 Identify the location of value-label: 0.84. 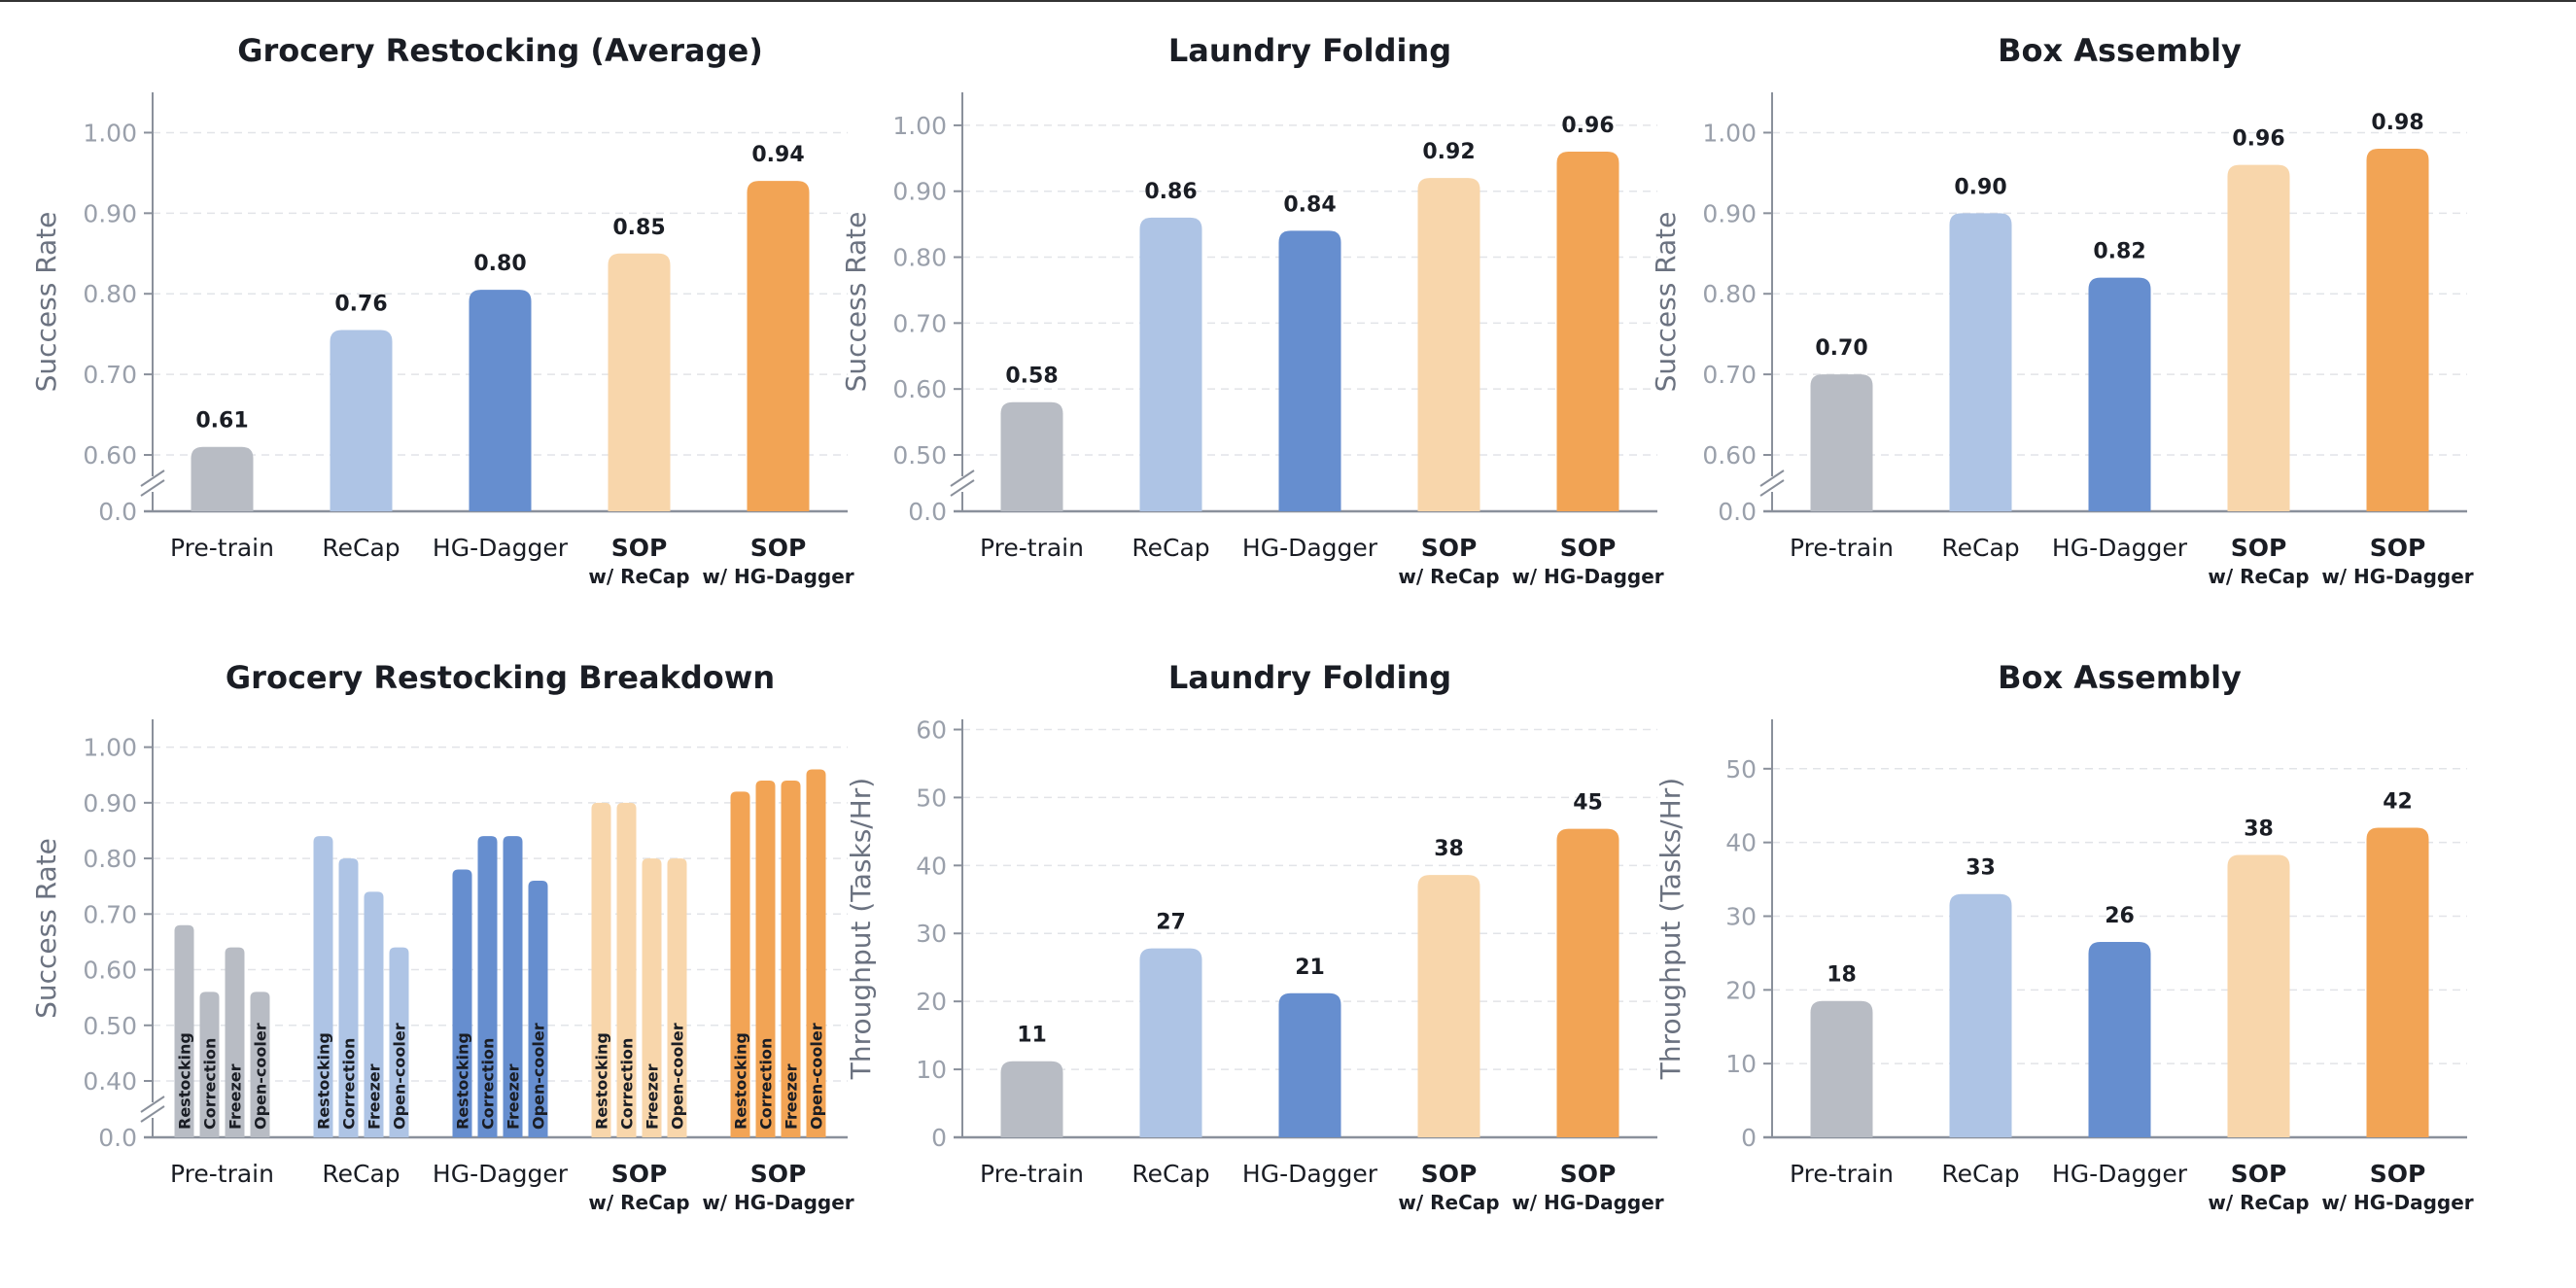
(1309, 204).